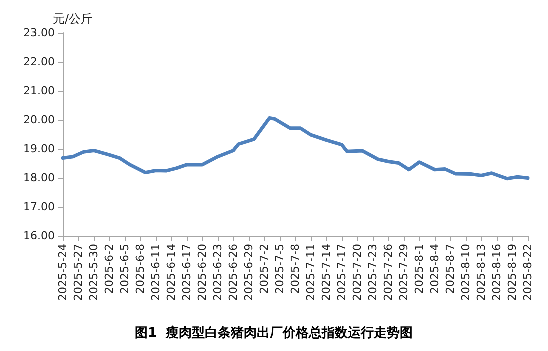 The width and height of the screenshot is (548, 351). Describe the element at coordinates (39, 120) in the screenshot. I see `y-tick-label: 20.00` at that location.